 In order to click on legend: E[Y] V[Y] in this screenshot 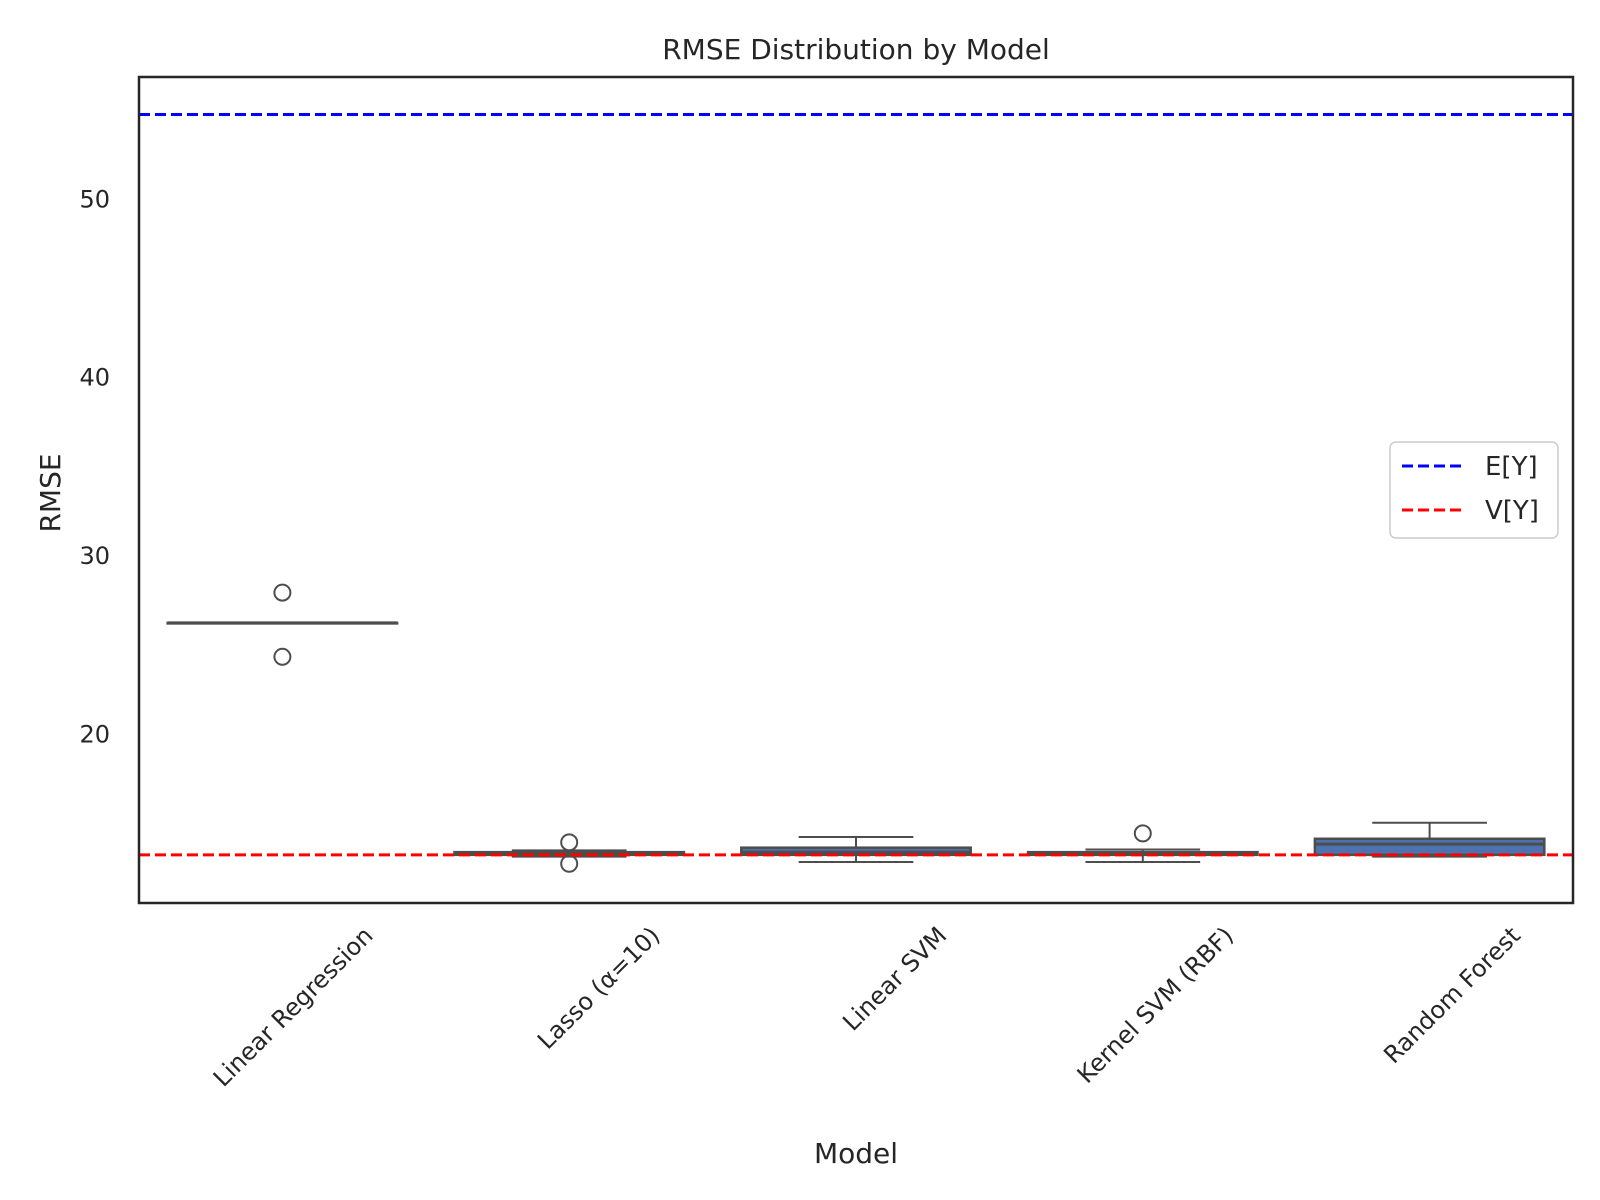, I will do `click(1474, 490)`.